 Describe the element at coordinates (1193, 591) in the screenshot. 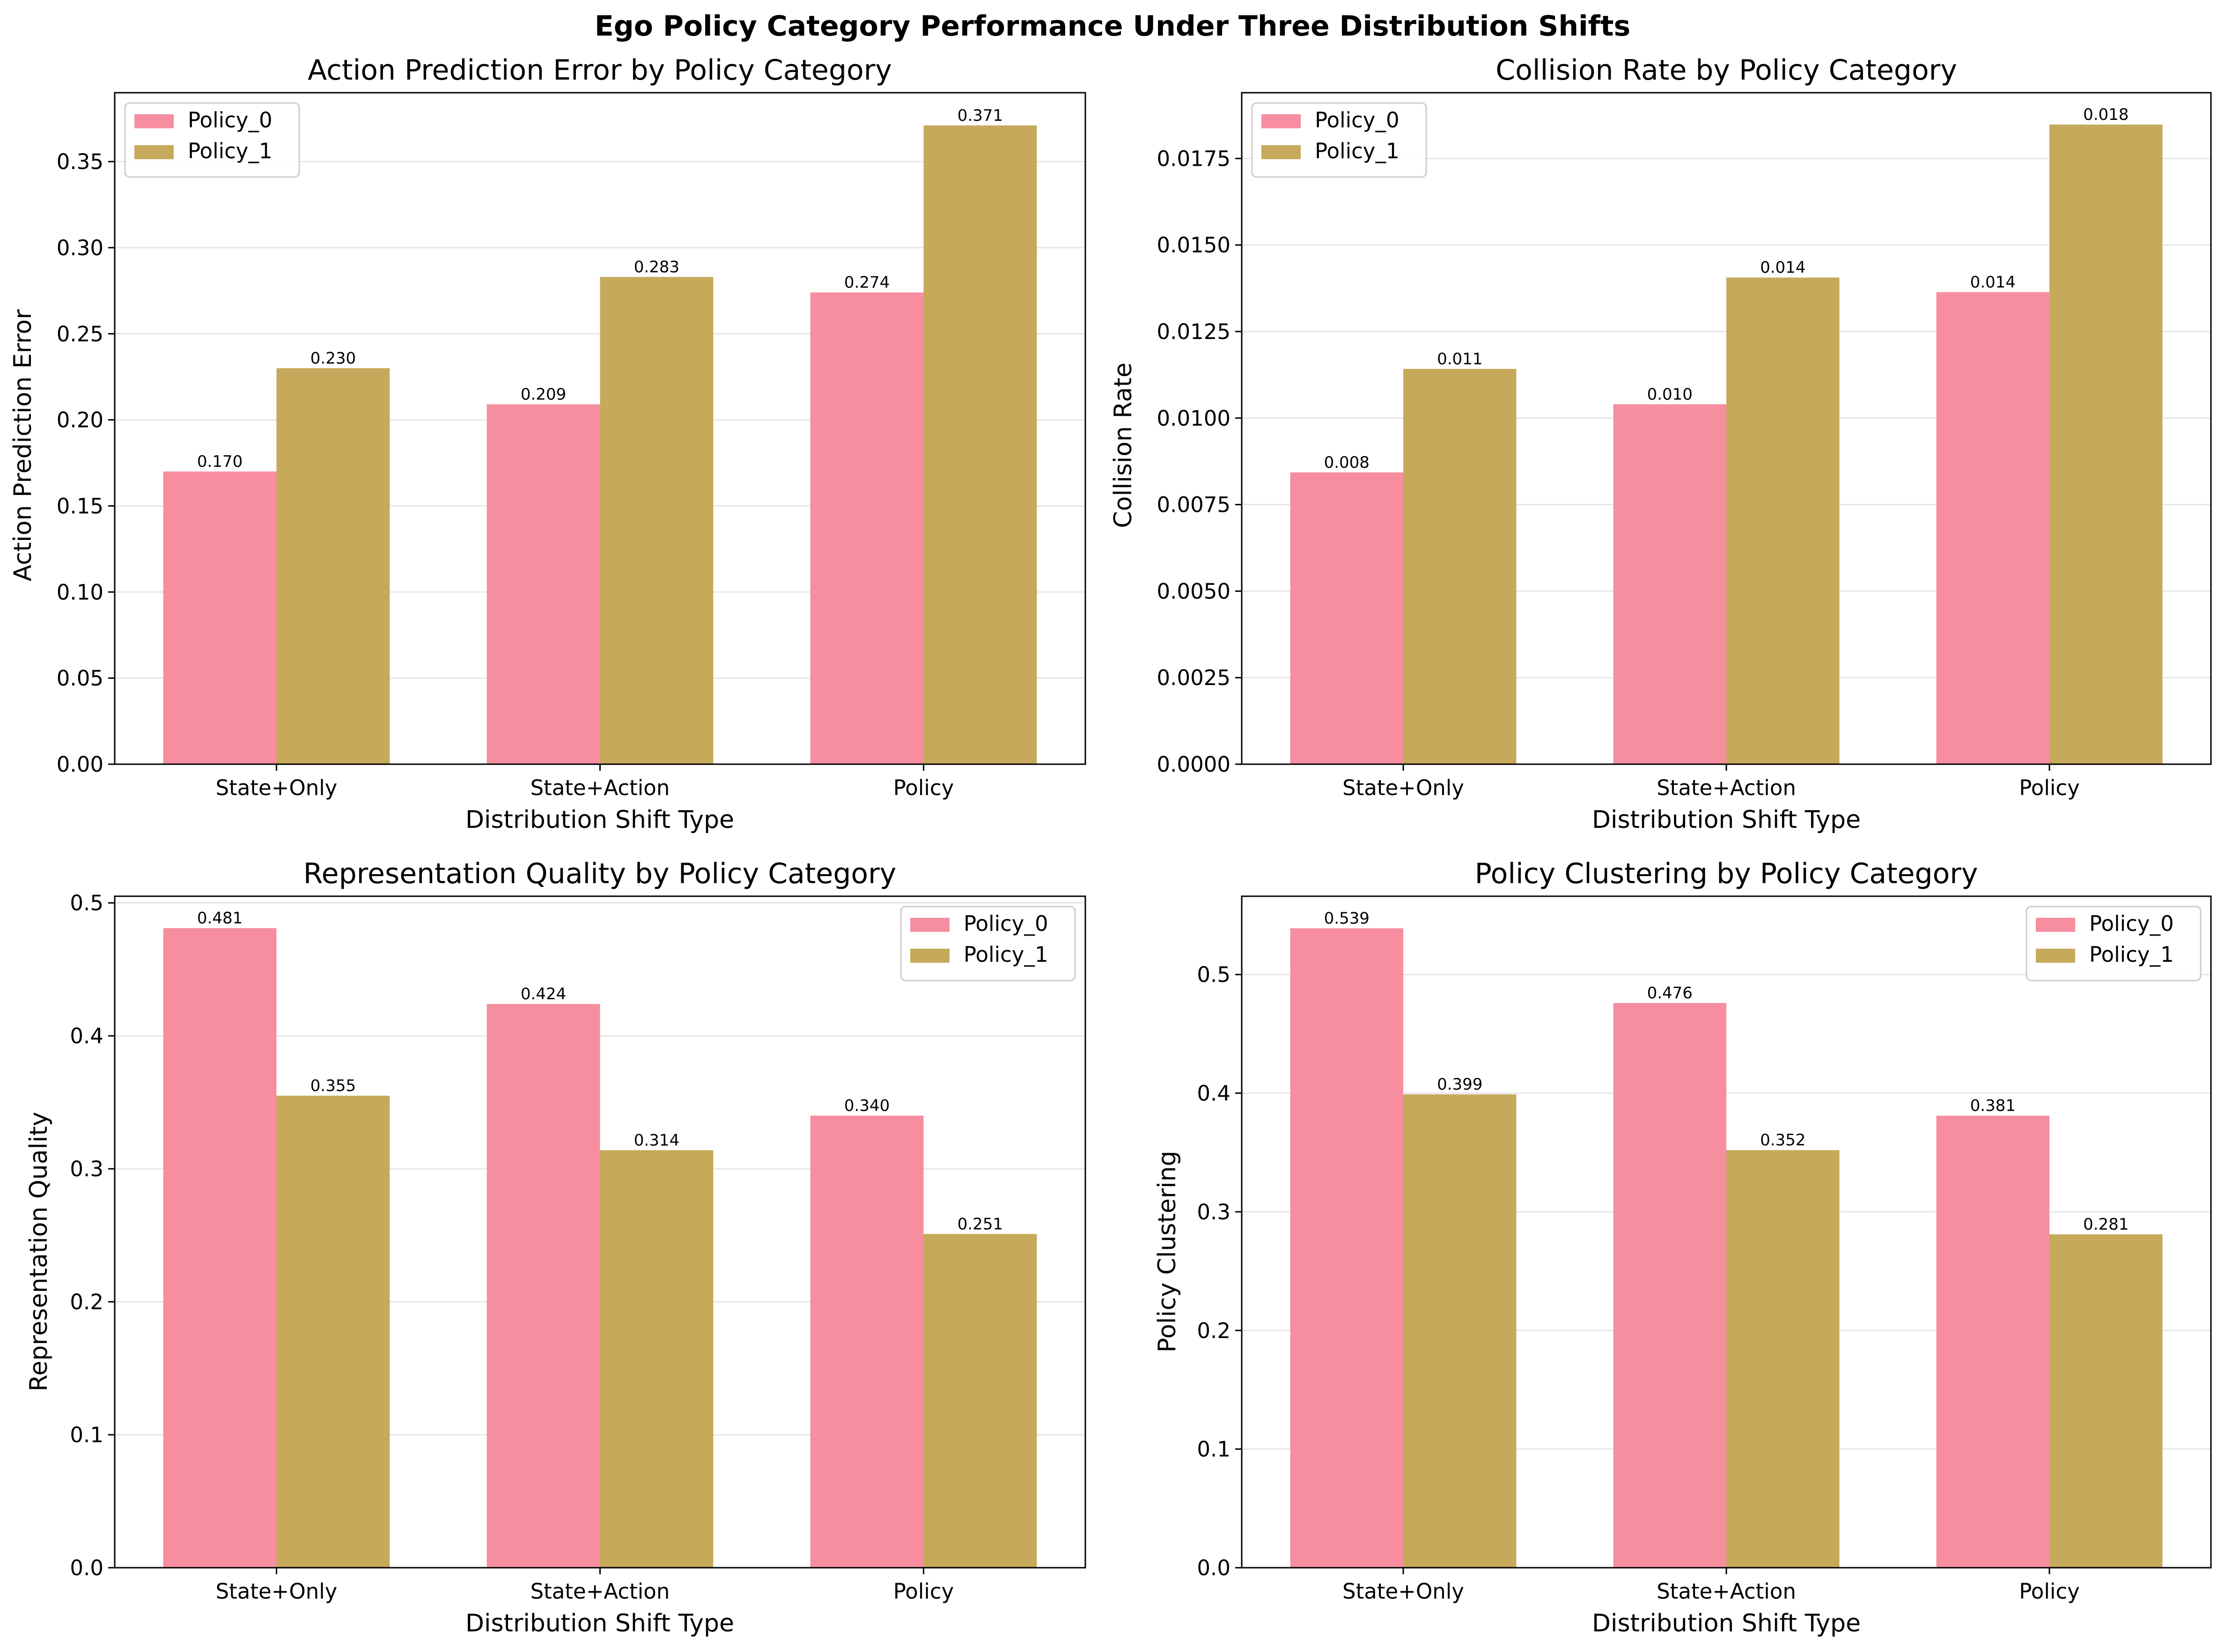

I see `y-tick-label: 0.0050` at that location.